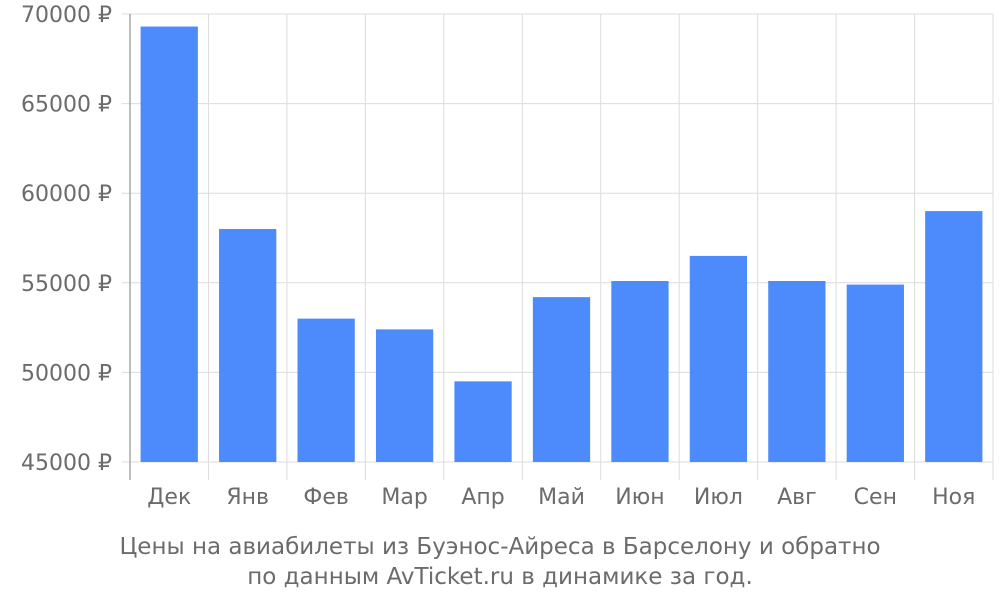  What do you see at coordinates (482, 497) in the screenshot?
I see `x-tick-label: Апр` at bounding box center [482, 497].